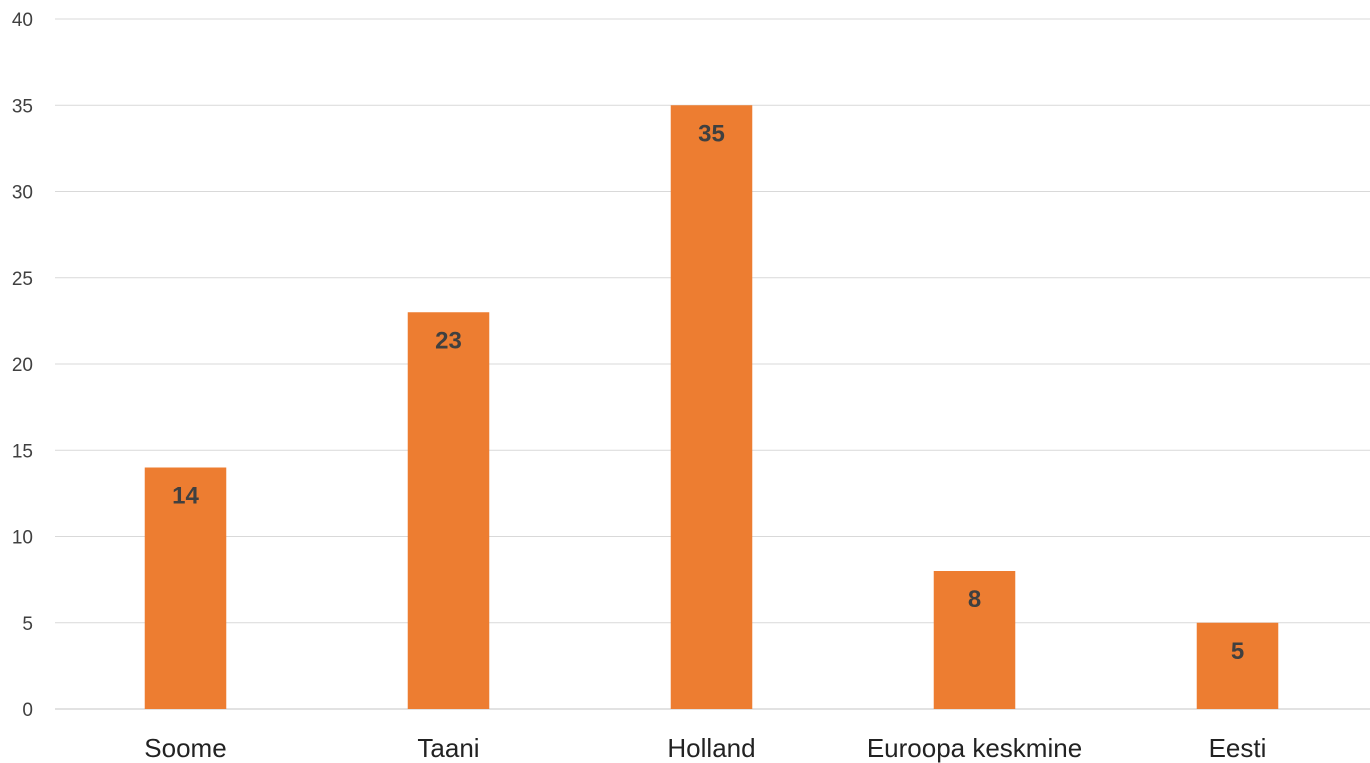  What do you see at coordinates (974, 748) in the screenshot?
I see `x-category-label: Euroopa keskmine` at bounding box center [974, 748].